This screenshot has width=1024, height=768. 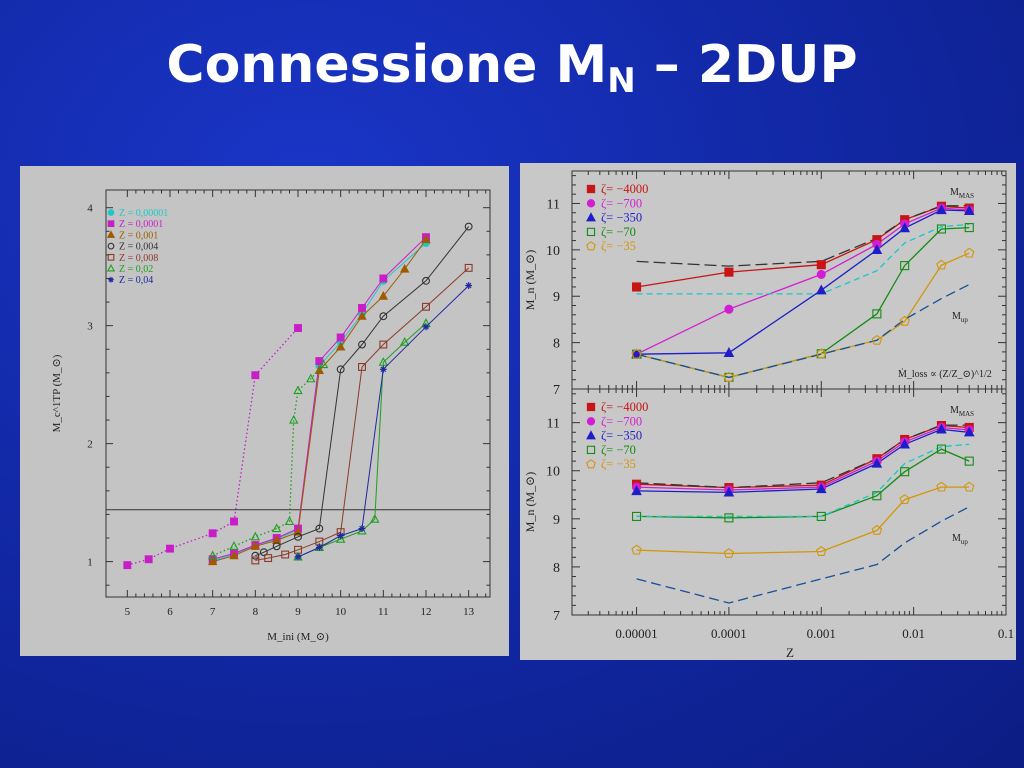 I want to click on x-tick-label: 0.00001, so click(x=636, y=633).